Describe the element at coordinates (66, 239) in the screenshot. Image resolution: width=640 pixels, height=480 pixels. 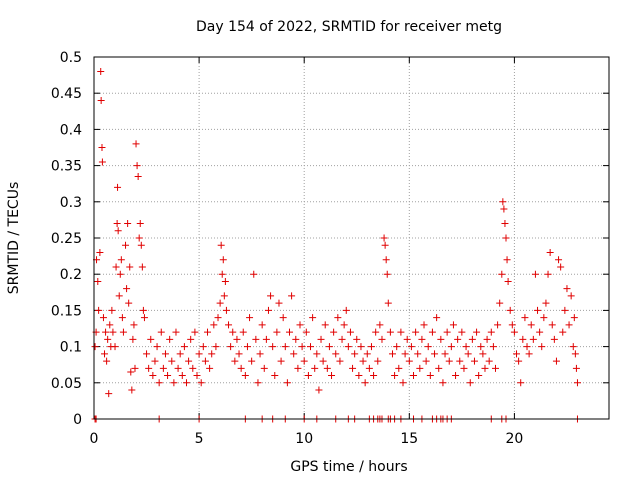
I see `y-tick-label: 0.25` at that location.